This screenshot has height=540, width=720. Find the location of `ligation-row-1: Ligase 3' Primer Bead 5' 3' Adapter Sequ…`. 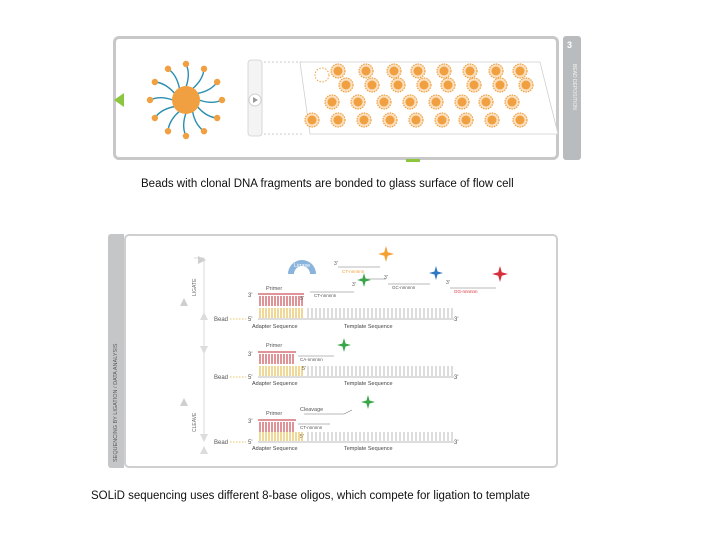

ligation-row-1: Ligase 3' Primer Bead 5' 3' Adapter Sequ… is located at coordinates (355, 295).